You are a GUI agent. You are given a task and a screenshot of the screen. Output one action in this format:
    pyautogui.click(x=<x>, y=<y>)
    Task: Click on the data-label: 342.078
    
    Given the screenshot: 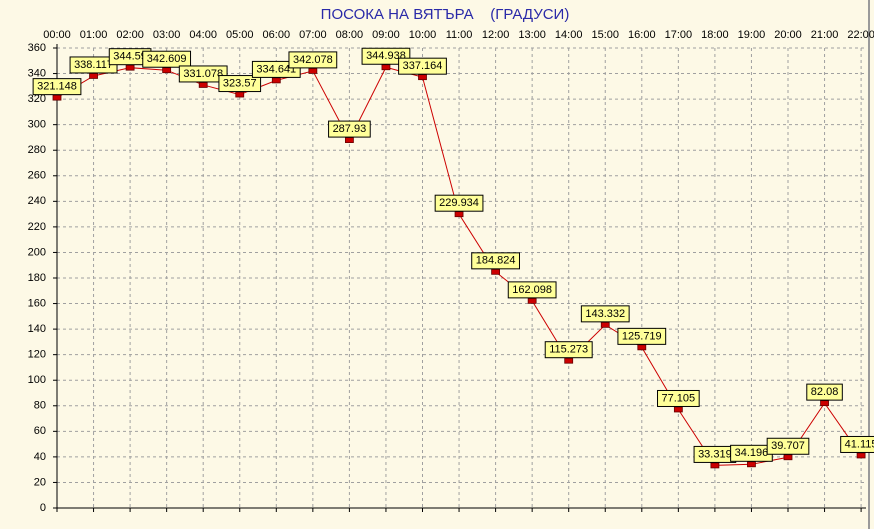 What is the action you would take?
    pyautogui.click(x=313, y=60)
    